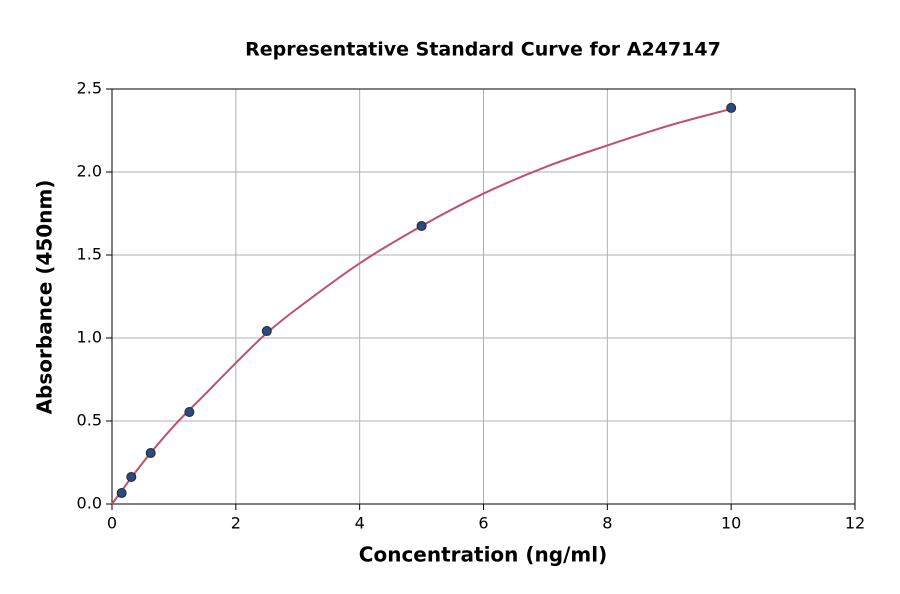 The width and height of the screenshot is (900, 594). I want to click on y-tick-label: 0.0, so click(89, 503).